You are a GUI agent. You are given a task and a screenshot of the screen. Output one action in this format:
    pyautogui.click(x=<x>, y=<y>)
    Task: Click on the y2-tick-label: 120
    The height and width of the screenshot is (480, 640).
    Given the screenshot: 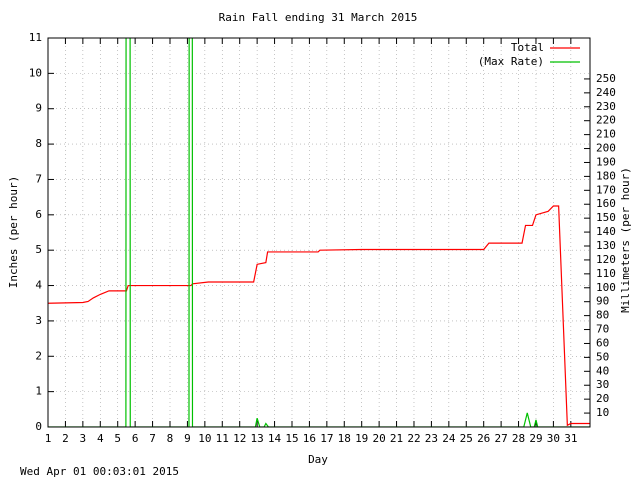 What is the action you would take?
    pyautogui.click(x=606, y=259)
    